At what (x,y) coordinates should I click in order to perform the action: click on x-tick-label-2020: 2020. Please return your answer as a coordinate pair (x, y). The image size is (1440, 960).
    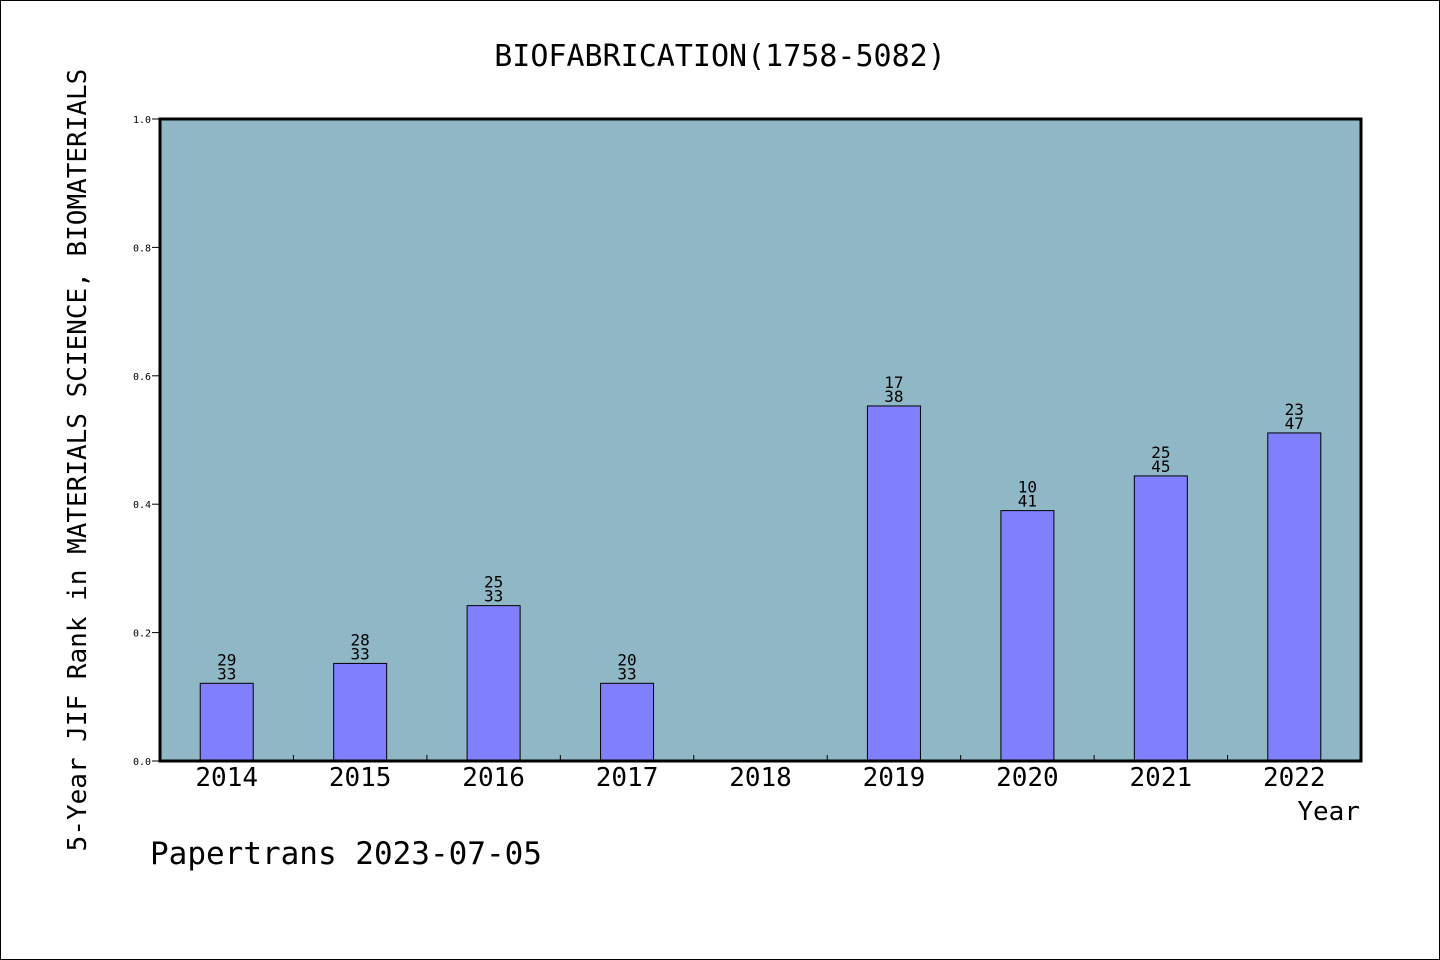
    Looking at the image, I should click on (1027, 778).